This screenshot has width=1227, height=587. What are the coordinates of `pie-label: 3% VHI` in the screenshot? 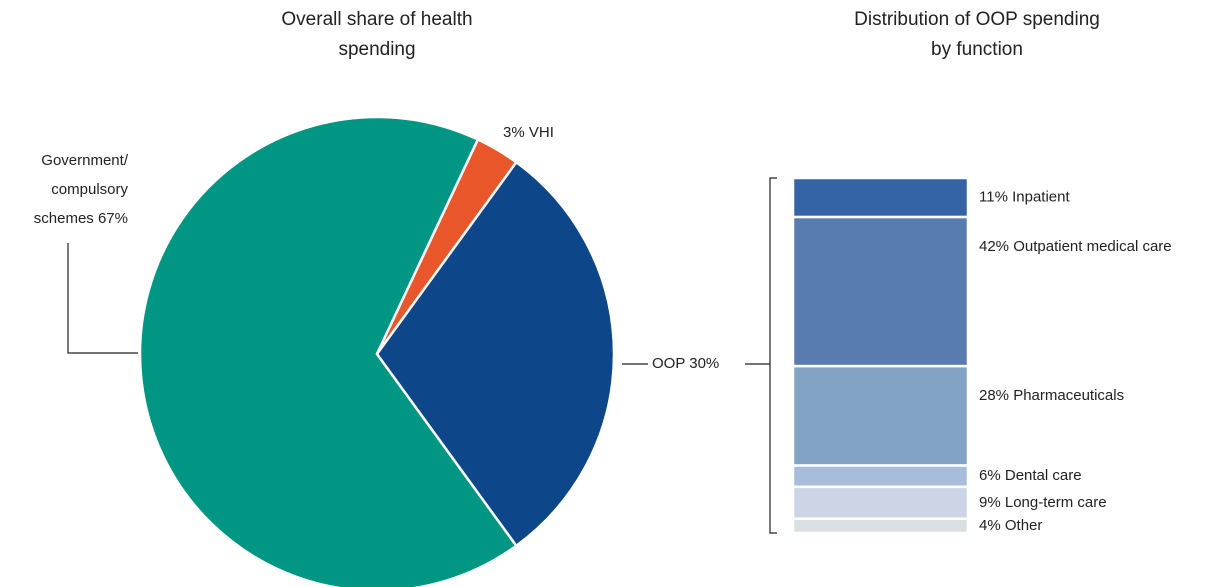 It's located at (528, 132).